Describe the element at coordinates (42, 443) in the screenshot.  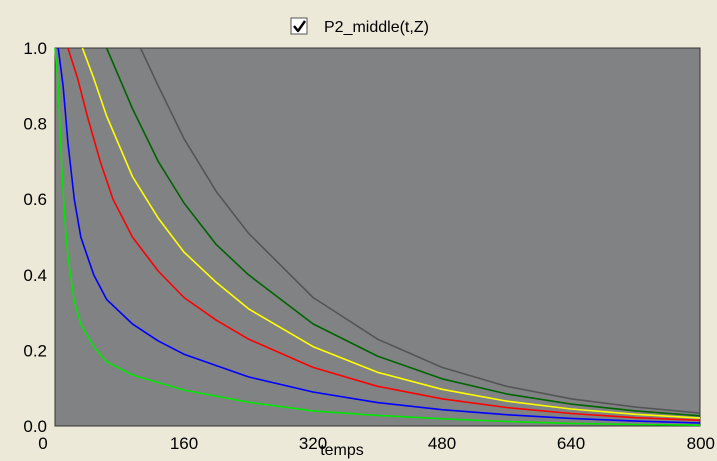
I see `x-tick-label: 0` at that location.